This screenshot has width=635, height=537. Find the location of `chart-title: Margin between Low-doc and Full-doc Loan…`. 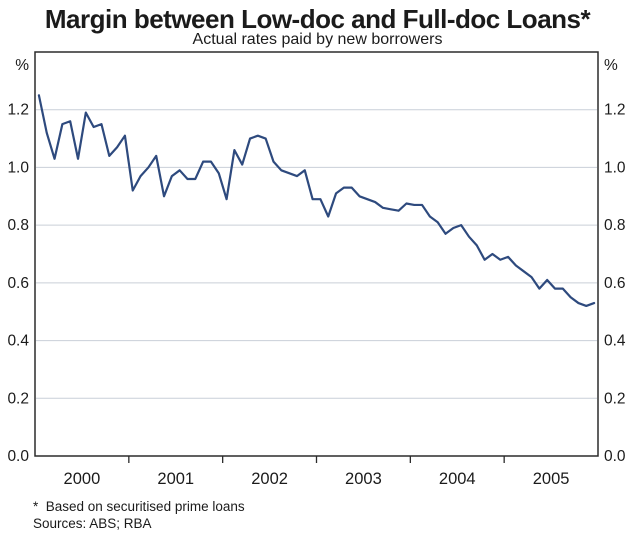

chart-title: Margin between Low-doc and Full-doc Loan… is located at coordinates (317, 19).